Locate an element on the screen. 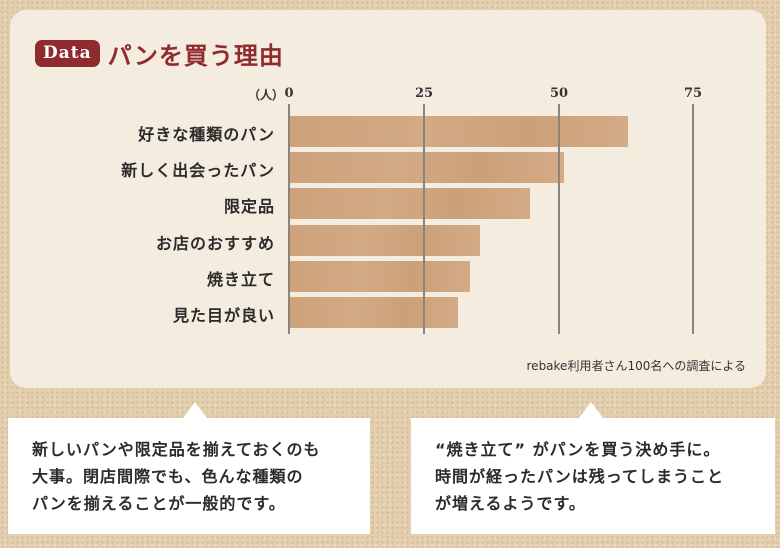 Image resolution: width=780 pixels, height=548 pixels. category-label: 焼き立て is located at coordinates (240, 279).